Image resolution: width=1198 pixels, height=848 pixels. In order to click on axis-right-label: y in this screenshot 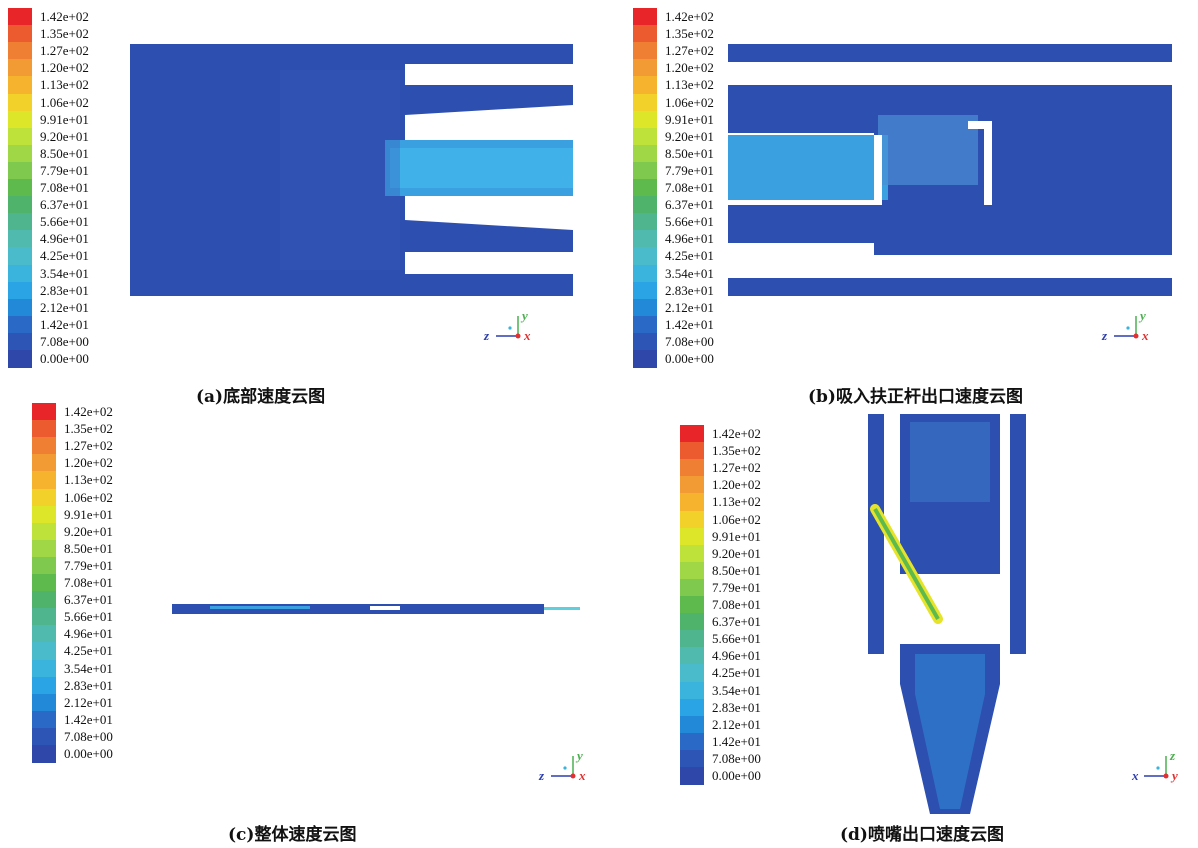, I will do `click(1174, 775)`.